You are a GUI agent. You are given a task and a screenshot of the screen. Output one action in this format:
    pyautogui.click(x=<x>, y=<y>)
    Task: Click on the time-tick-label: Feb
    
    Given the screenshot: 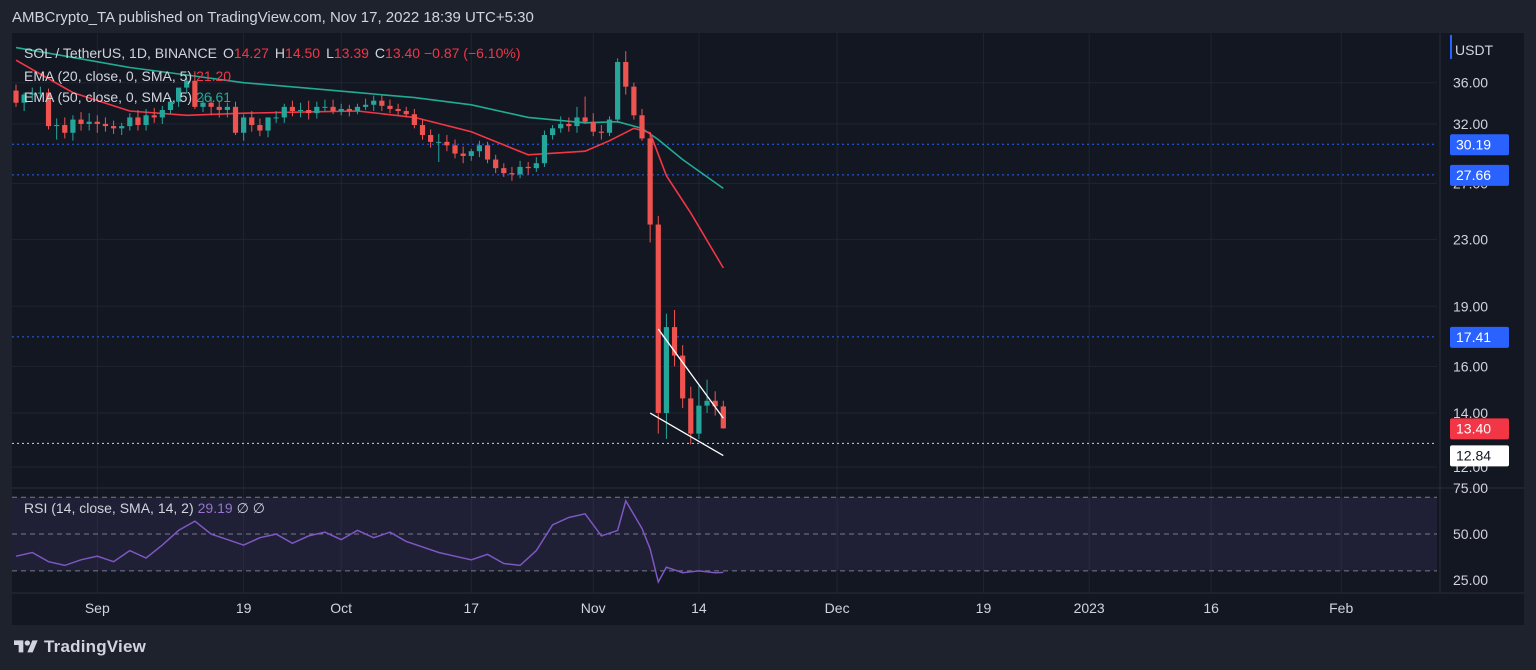 What is the action you would take?
    pyautogui.click(x=1341, y=608)
    